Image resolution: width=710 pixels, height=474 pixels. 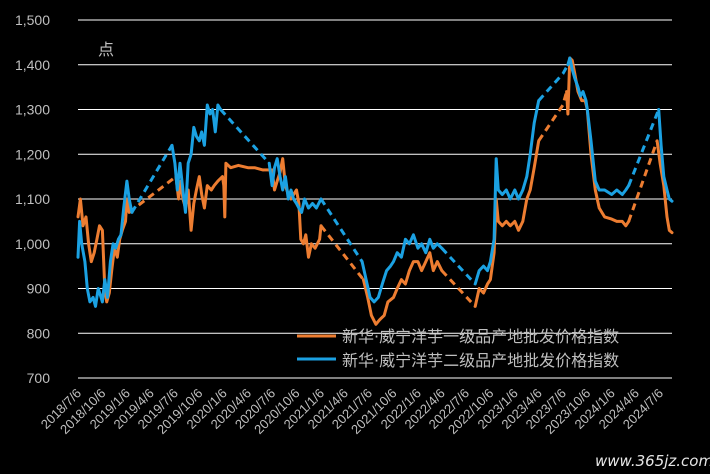 I want to click on legend: 新华·威宁洋芋一级品产地批发价格指数 新华·威宁洋芋二级品产地批发价格指数, so click(x=458, y=348).